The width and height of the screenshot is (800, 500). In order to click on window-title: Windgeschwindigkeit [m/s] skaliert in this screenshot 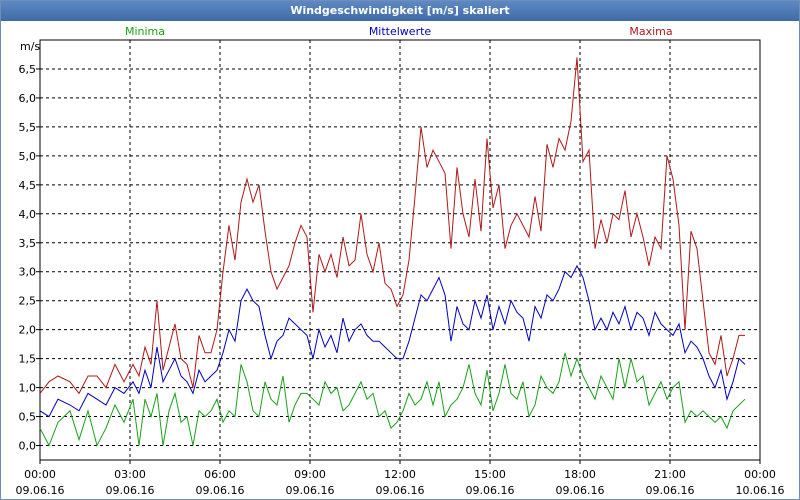, I will do `click(400, 11)`.